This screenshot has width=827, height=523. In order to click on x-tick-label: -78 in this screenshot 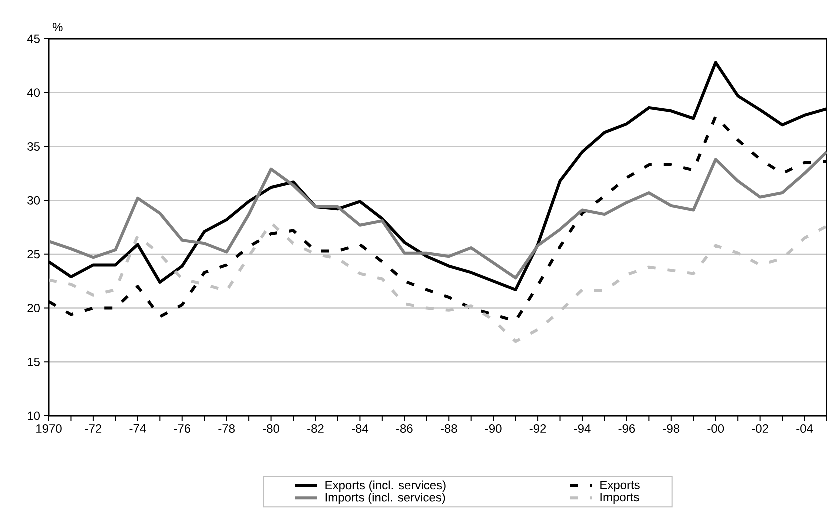, I will do `click(226, 429)`.